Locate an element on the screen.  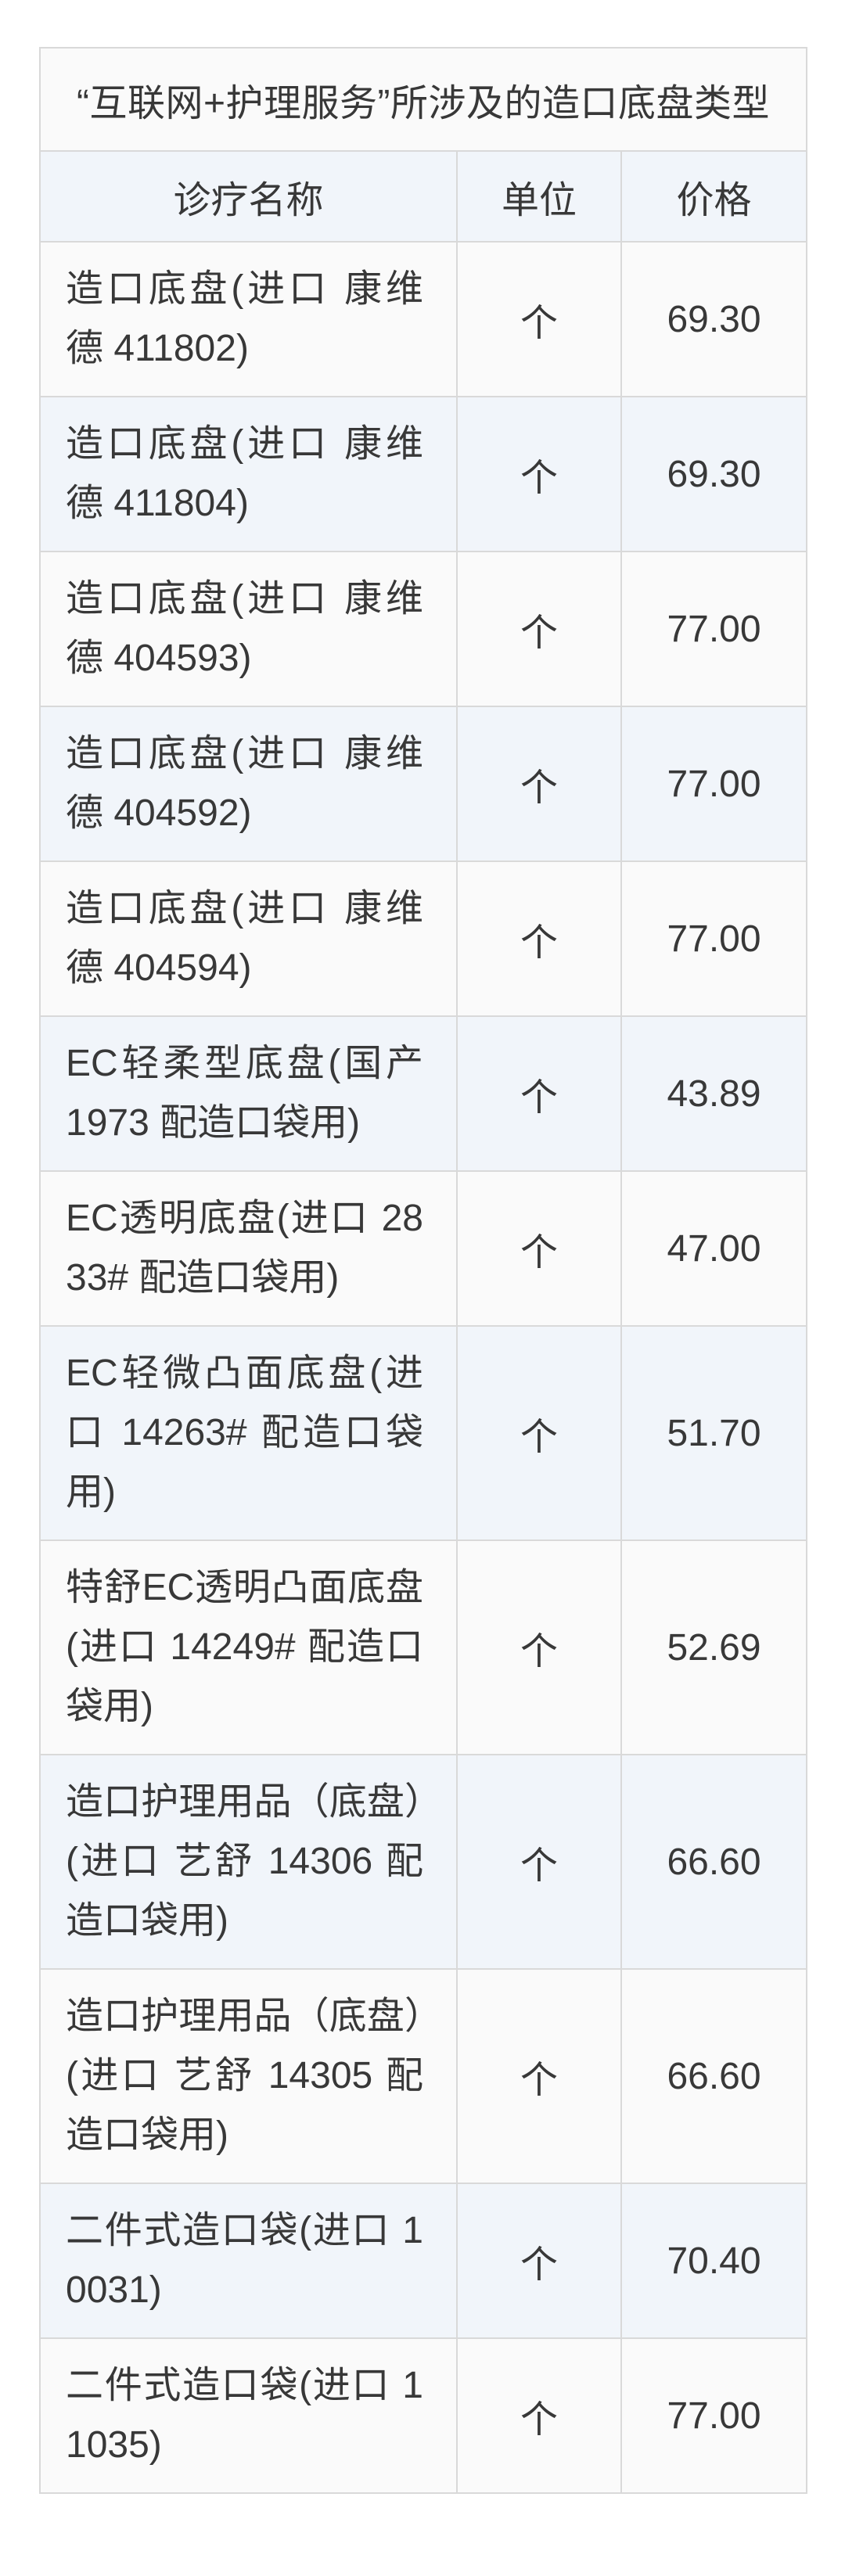
item-price: 43.89 is located at coordinates (714, 1093).